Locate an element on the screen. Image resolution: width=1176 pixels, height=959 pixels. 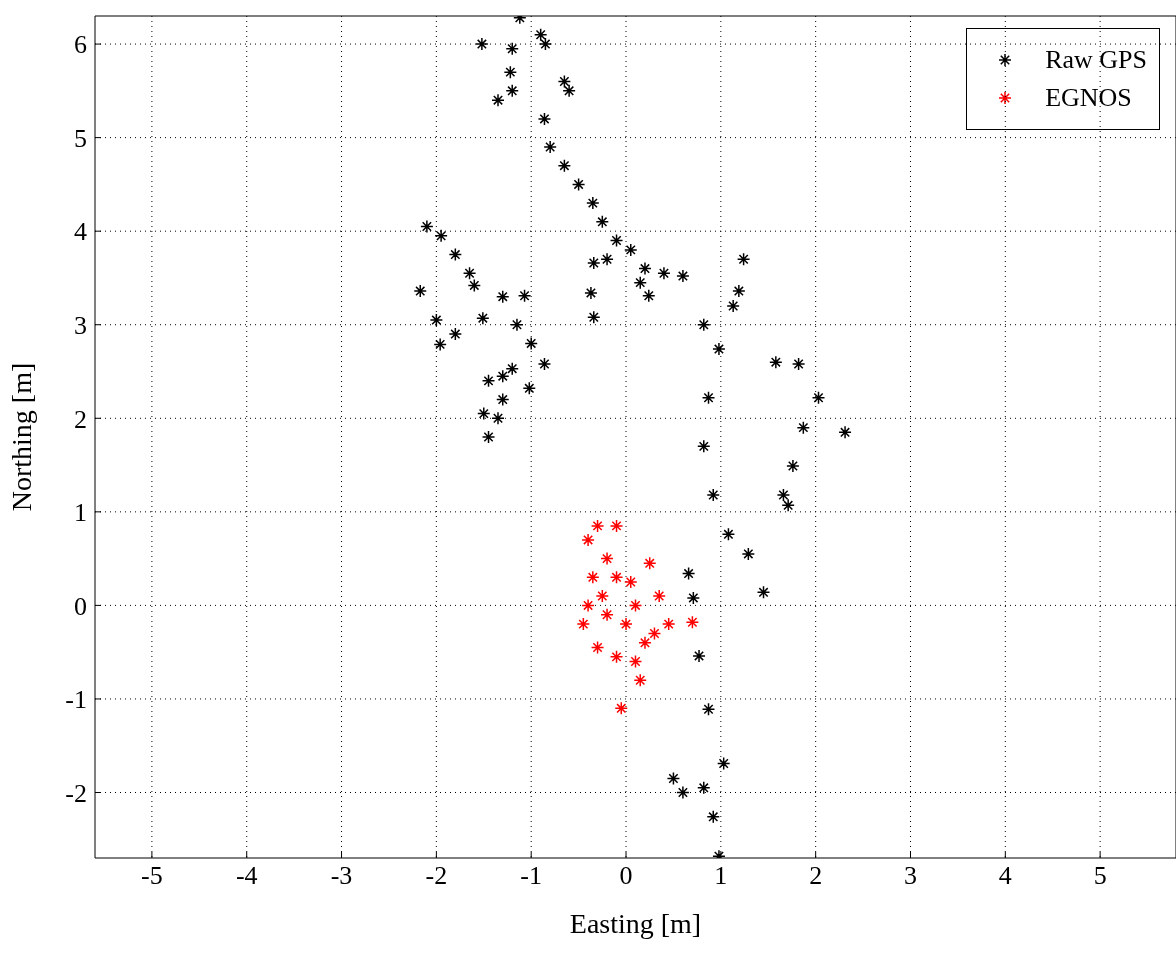
y-tick-label: 2 is located at coordinates (80, 419).